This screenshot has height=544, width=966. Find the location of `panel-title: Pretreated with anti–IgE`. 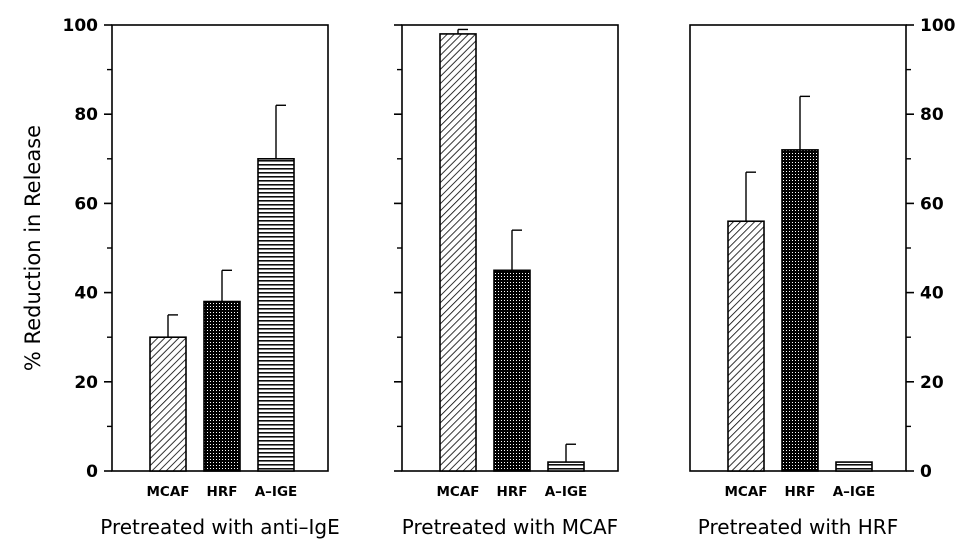

panel-title: Pretreated with anti–IgE is located at coordinates (220, 527).